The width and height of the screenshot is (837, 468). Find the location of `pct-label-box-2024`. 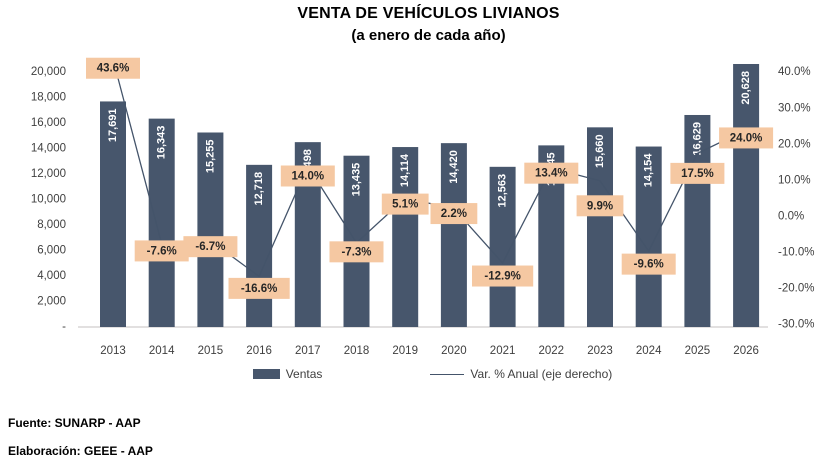

pct-label-box-2024 is located at coordinates (648, 264).